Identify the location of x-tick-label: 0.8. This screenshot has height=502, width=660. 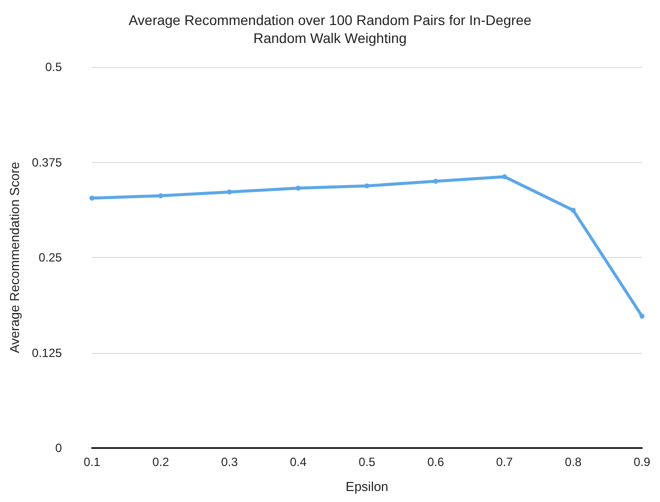
(573, 462).